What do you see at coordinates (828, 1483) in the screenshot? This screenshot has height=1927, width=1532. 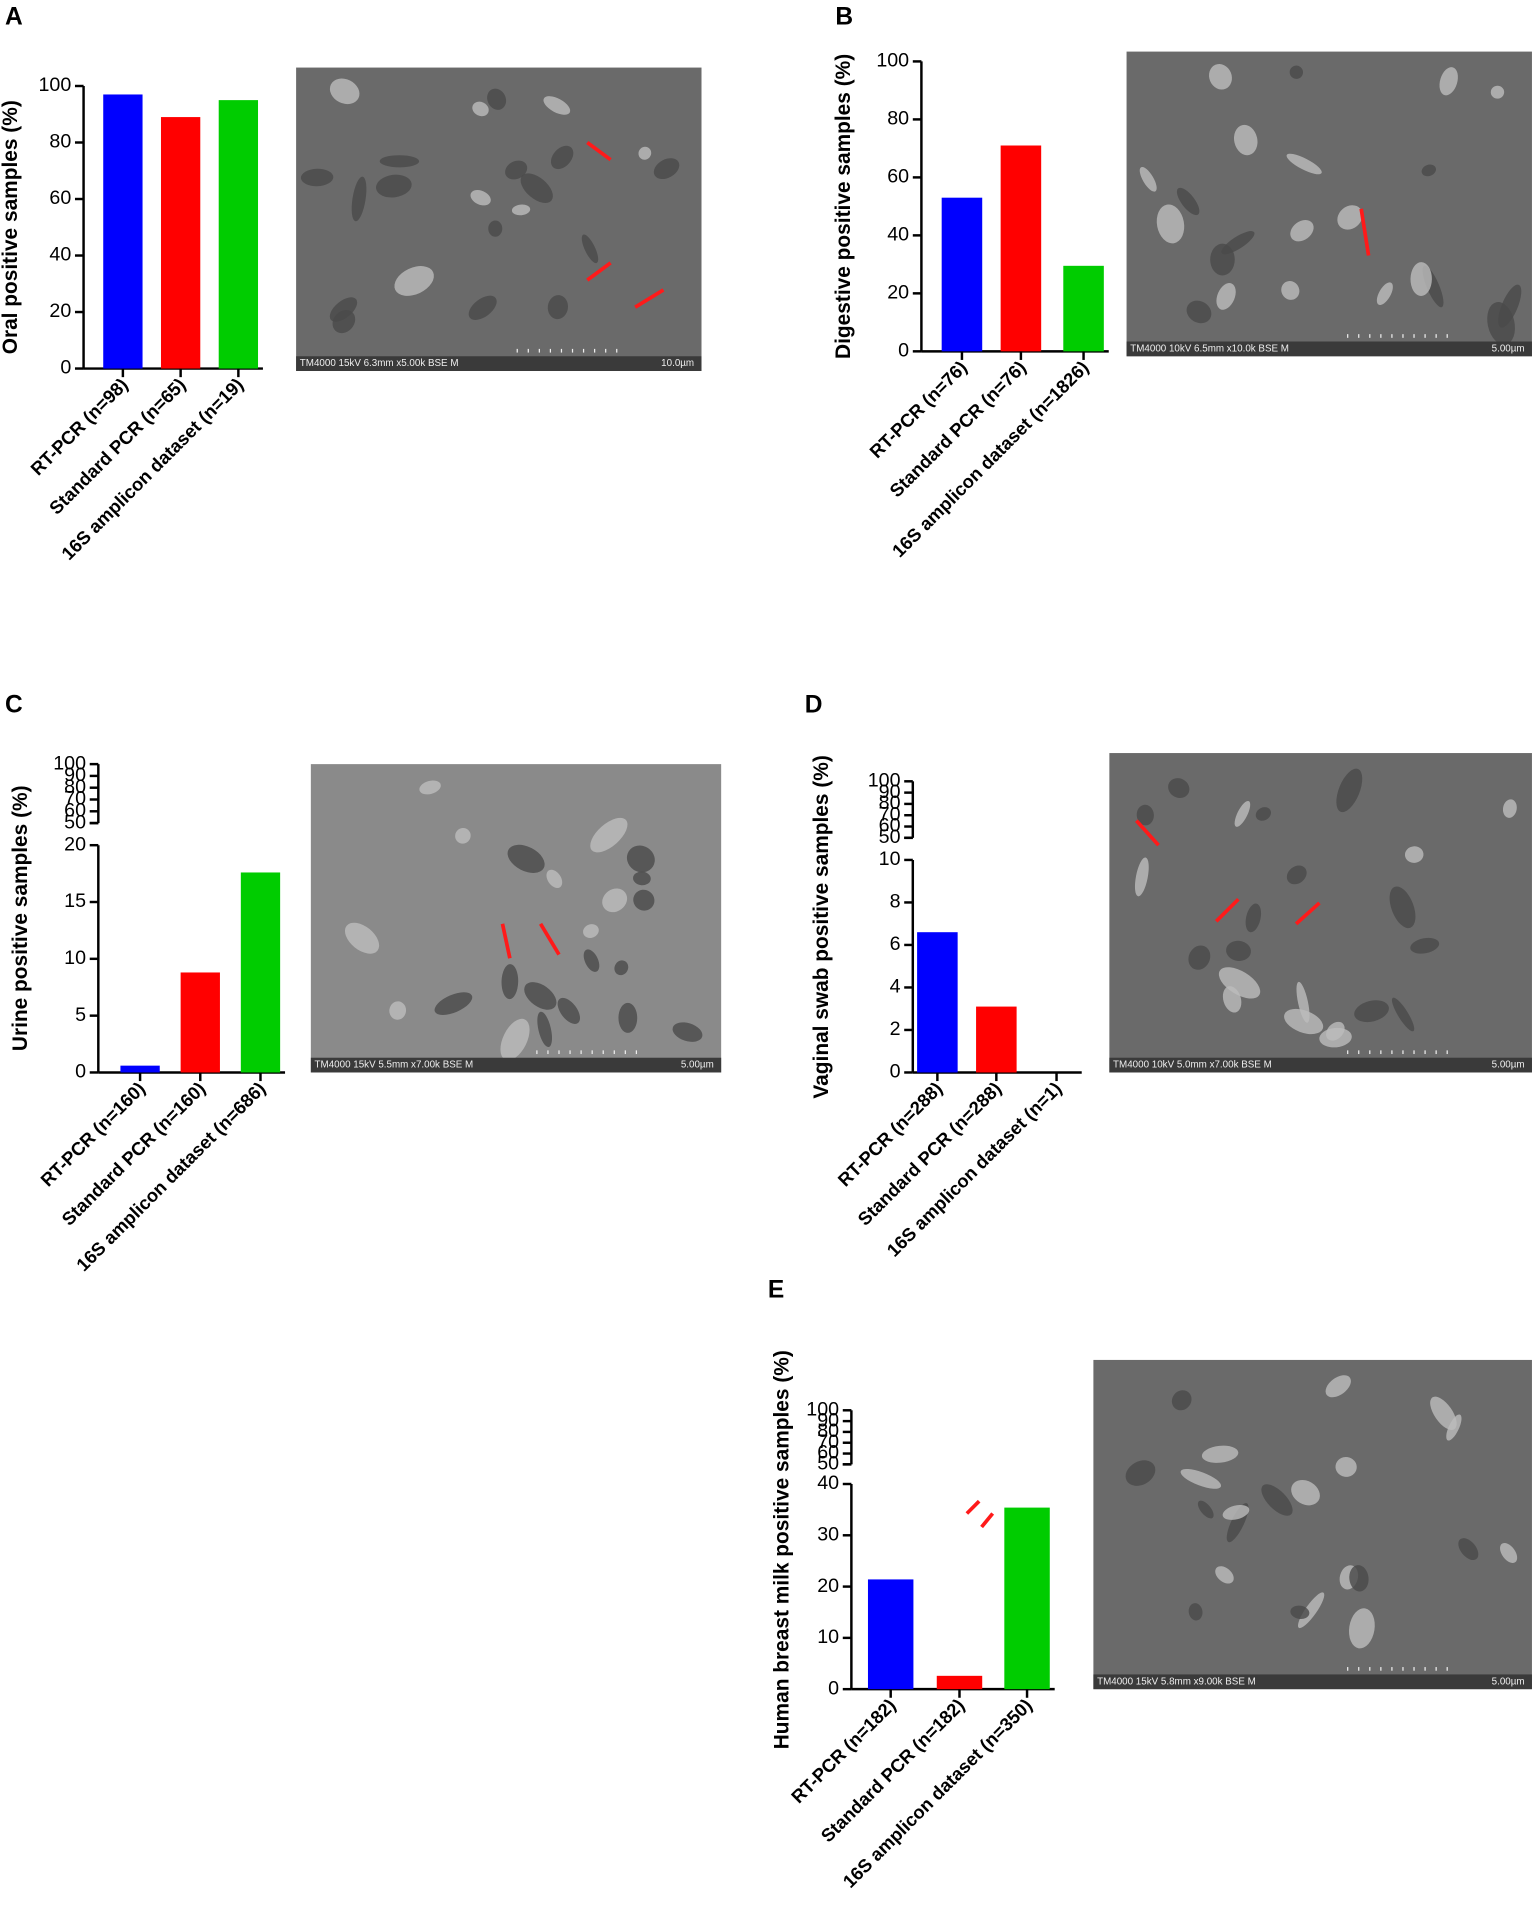 I see `y-tick-label: 40` at bounding box center [828, 1483].